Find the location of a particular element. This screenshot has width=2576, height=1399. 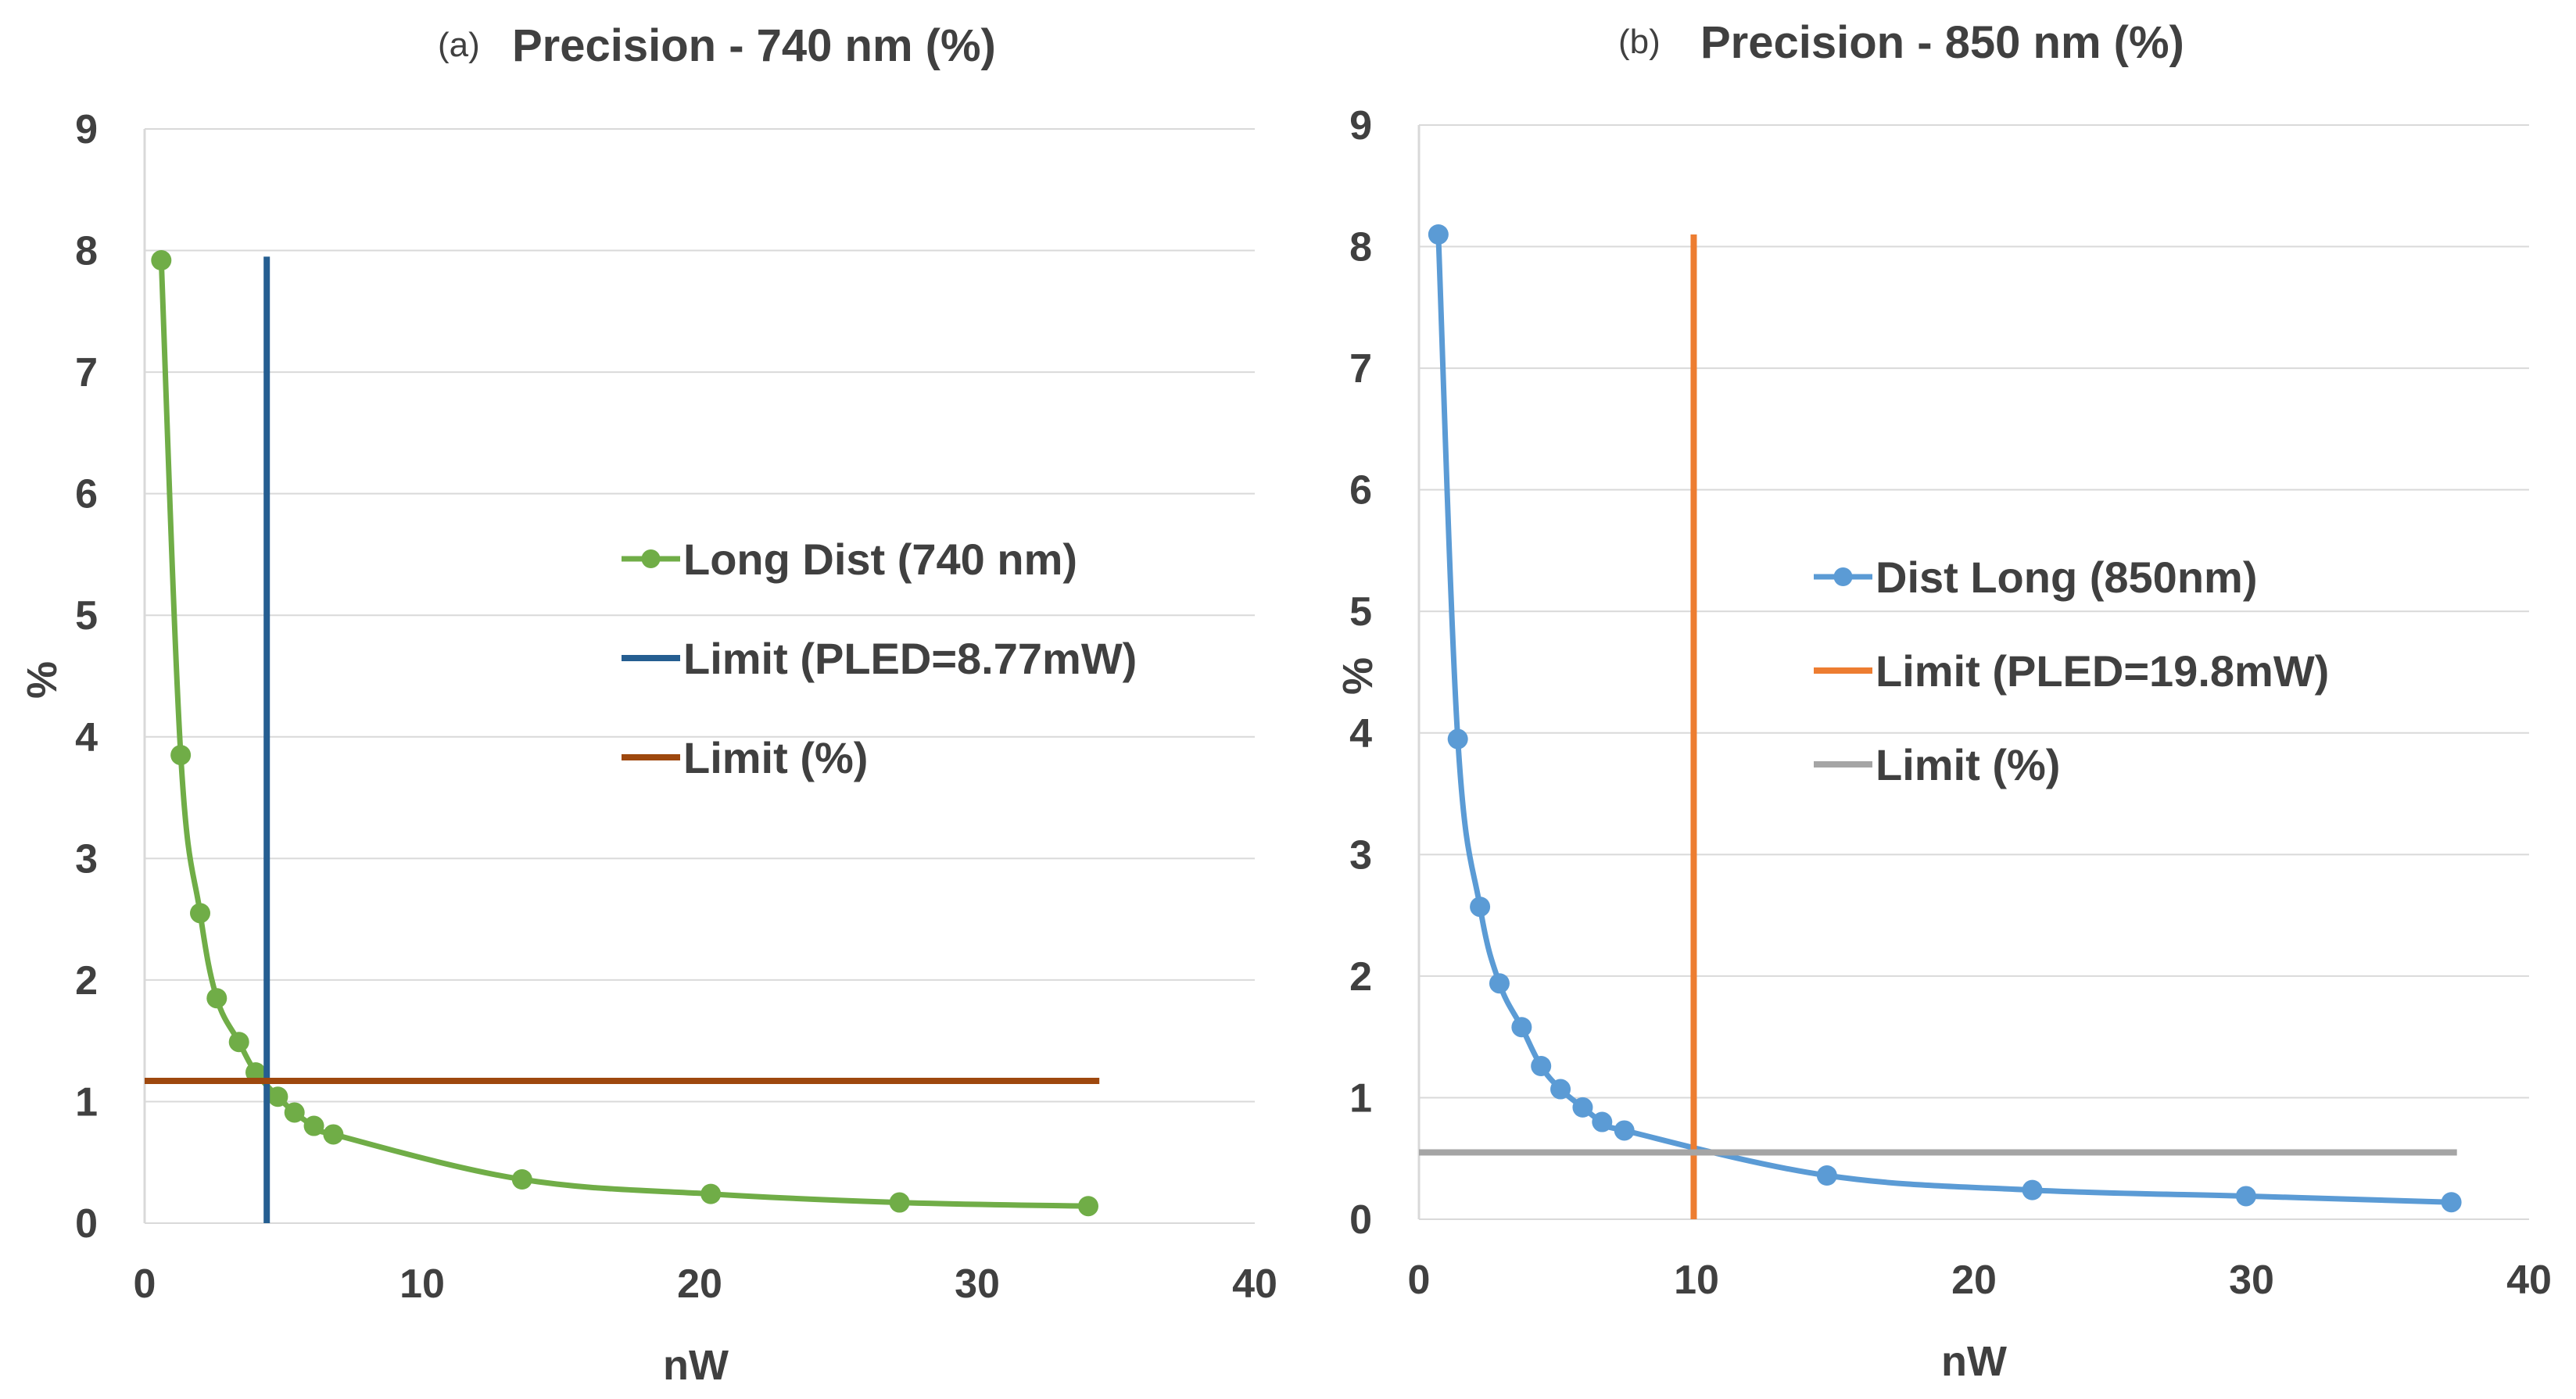

panel-a-y-tick-labels: 0 1 2 3 4 5 6 7 8 9 is located at coordinates (86, 677).